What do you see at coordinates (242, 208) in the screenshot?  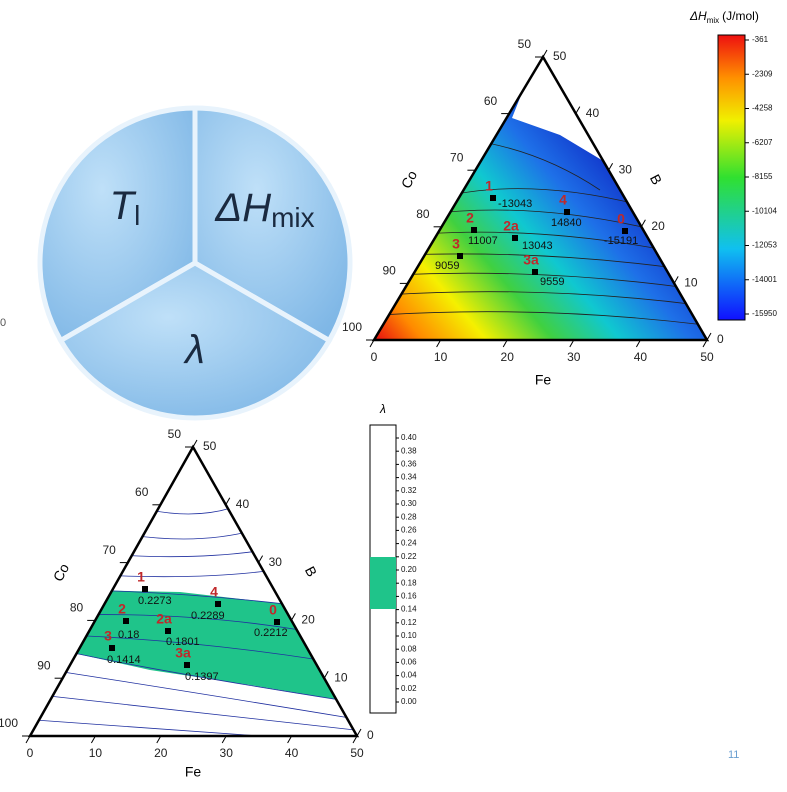 I see `pie-label-main: ΔH` at bounding box center [242, 208].